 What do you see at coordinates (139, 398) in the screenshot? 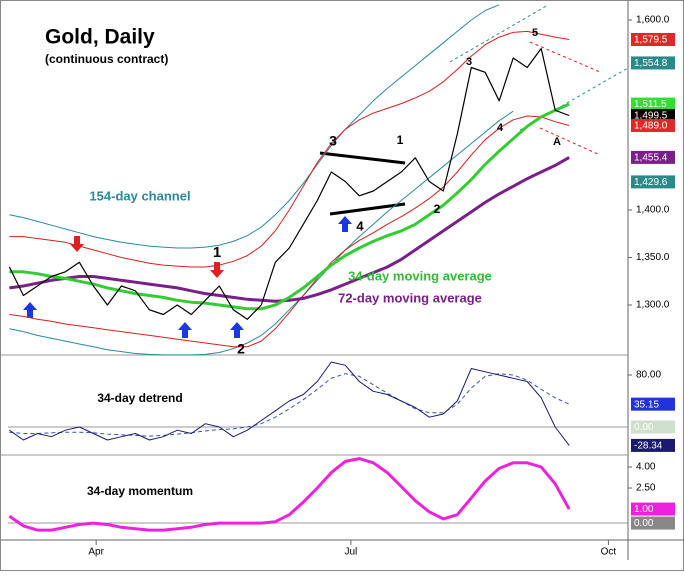
I see `annotation: 34-day detrend` at bounding box center [139, 398].